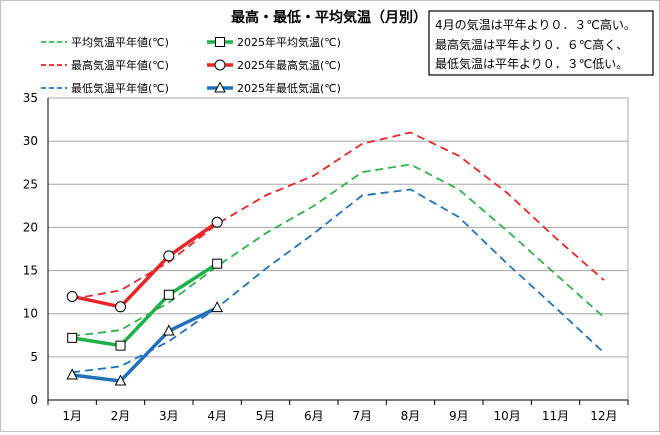  What do you see at coordinates (289, 42) in the screenshot?
I see `legend-label: 2025年平均気温(℃)` at bounding box center [289, 42].